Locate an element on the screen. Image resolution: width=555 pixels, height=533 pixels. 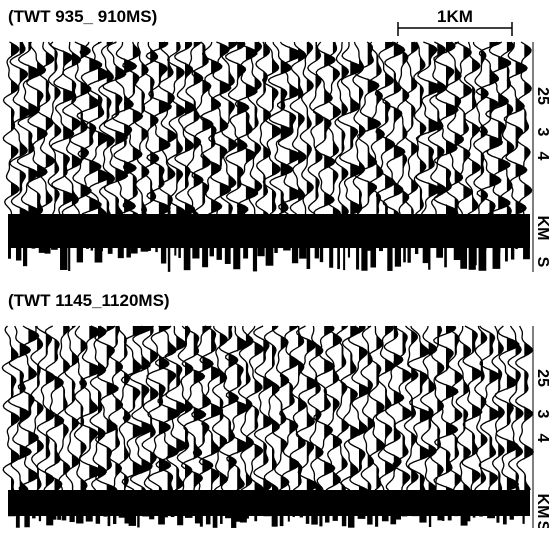
scale-label: 1KM is located at coordinates (455, 16).